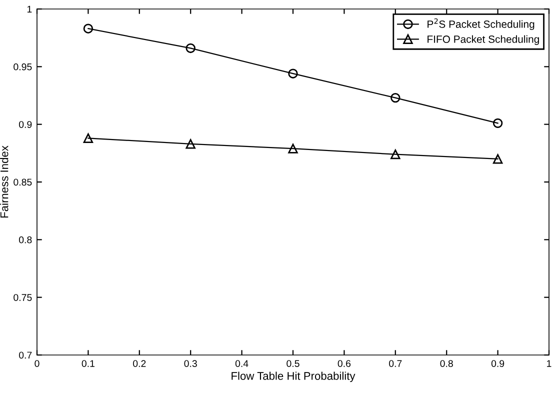 The width and height of the screenshot is (559, 394). What do you see at coordinates (481, 24) in the screenshot?
I see `legend-label: P$^{2}$S Packet Scheduling` at bounding box center [481, 24].